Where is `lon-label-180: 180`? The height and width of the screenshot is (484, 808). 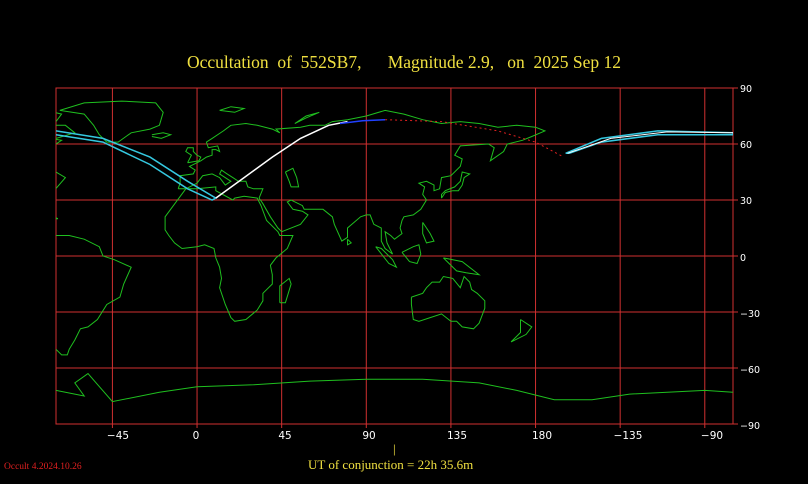 lon-label-180: 180 is located at coordinates (542, 436).